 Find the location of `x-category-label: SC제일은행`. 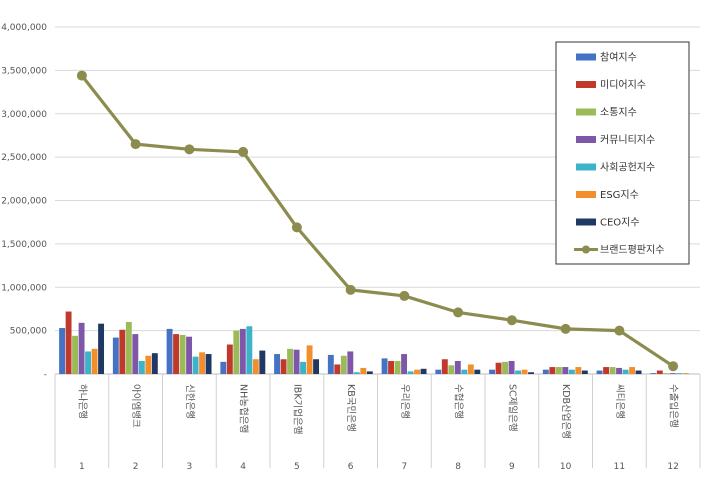

x-category-label: SC제일은행 is located at coordinates (512, 408).